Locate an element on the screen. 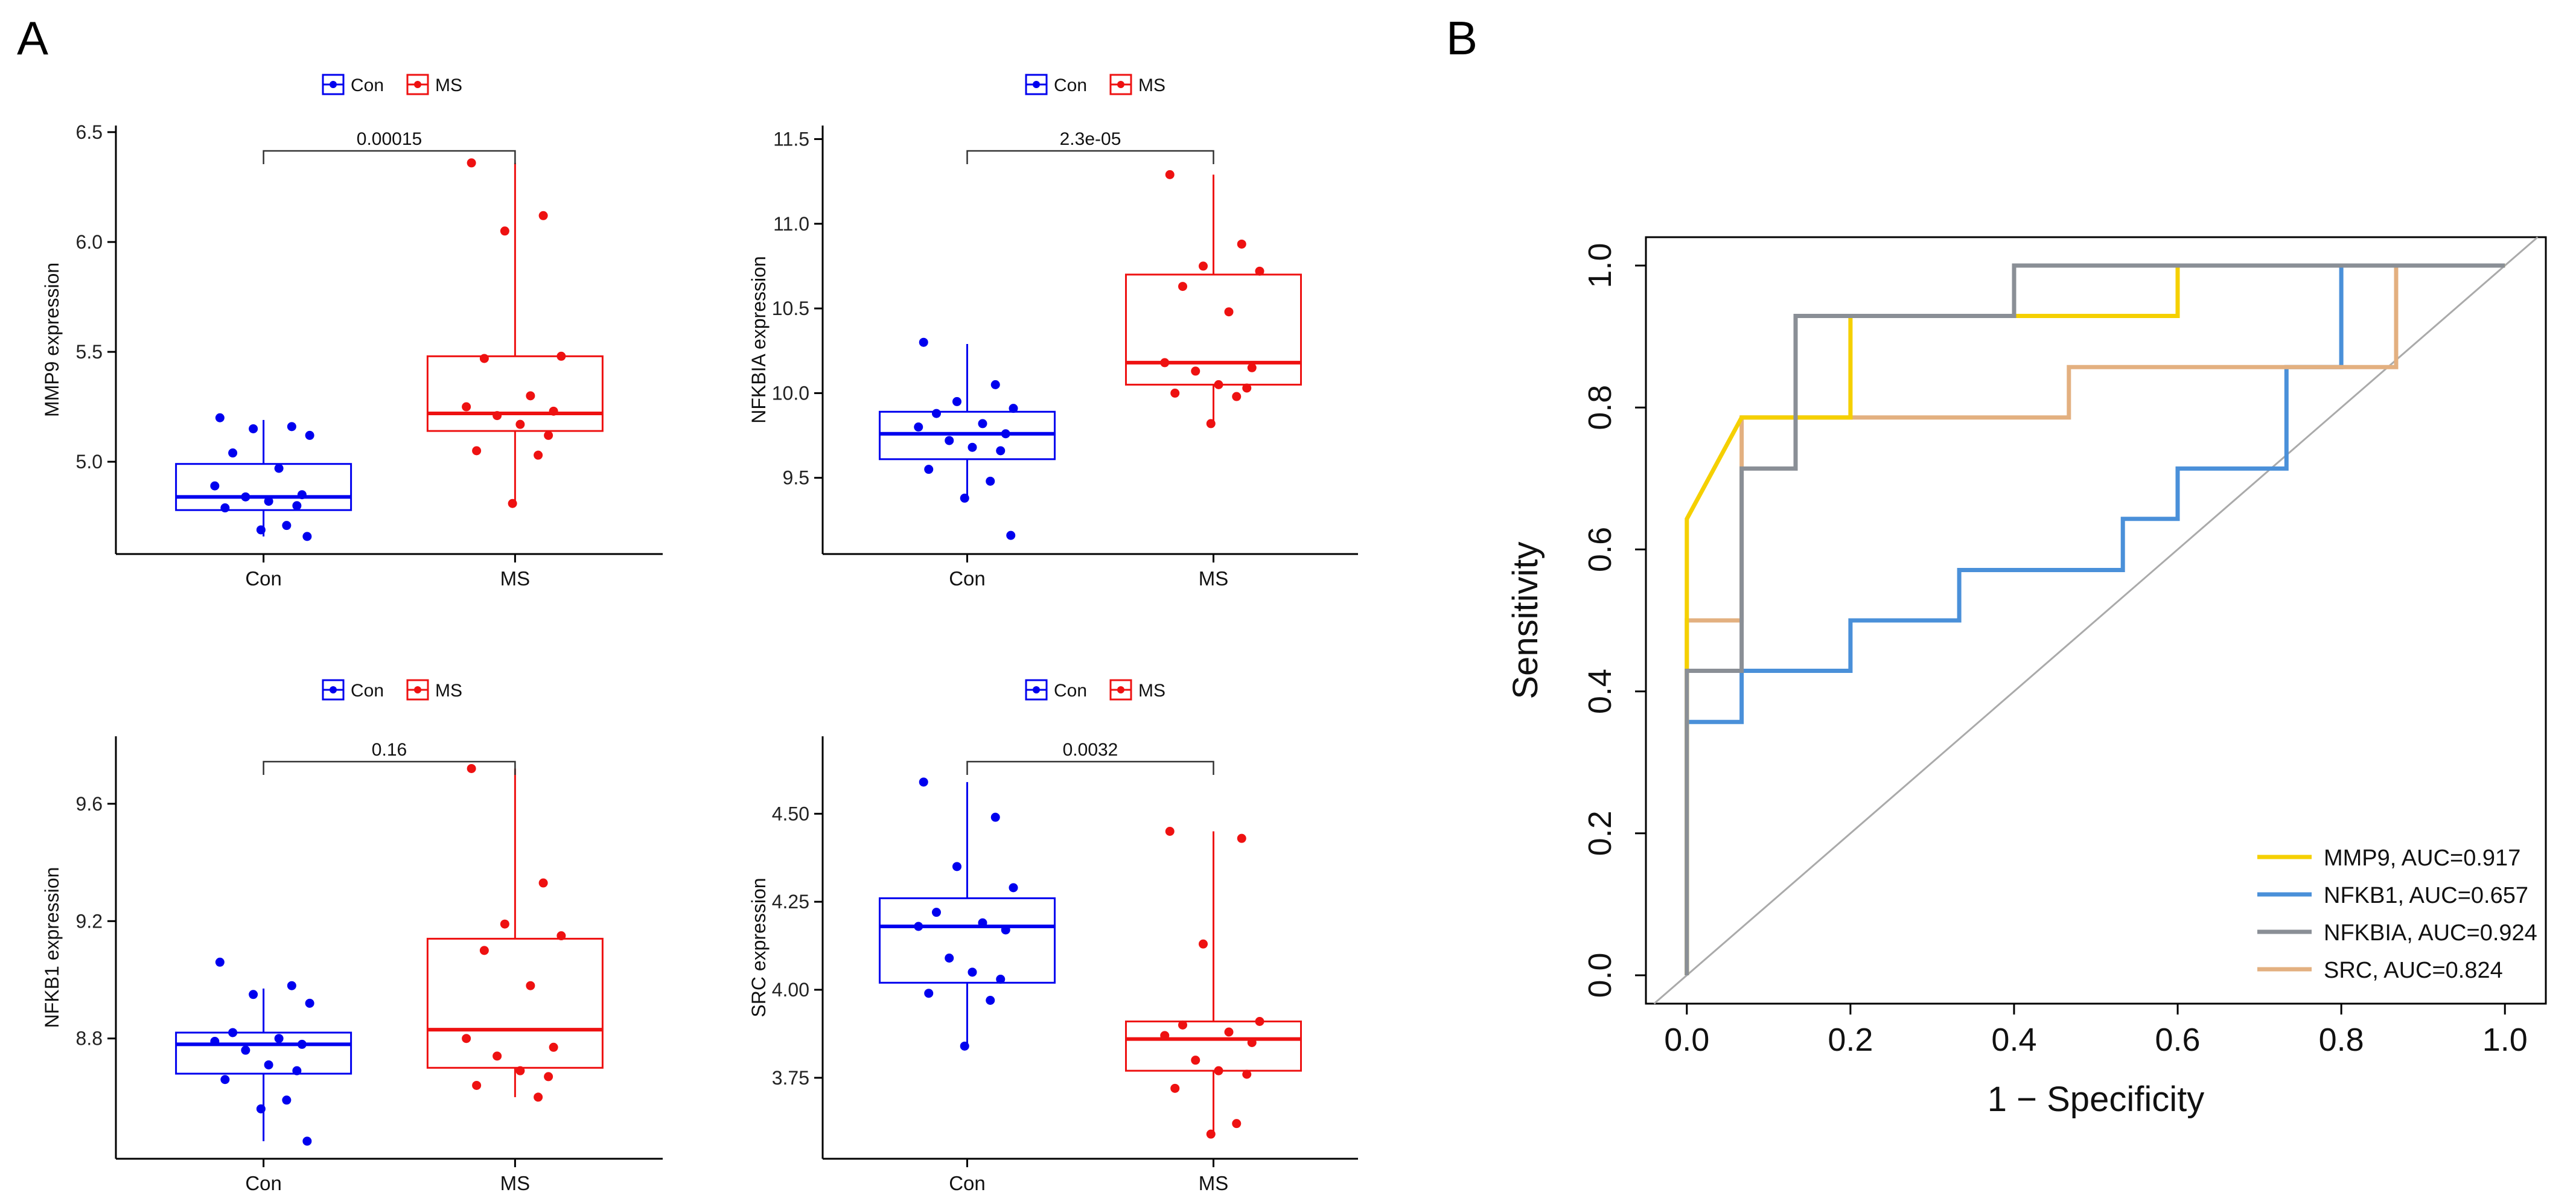  y-tick-label: 6.0 is located at coordinates (89, 242).